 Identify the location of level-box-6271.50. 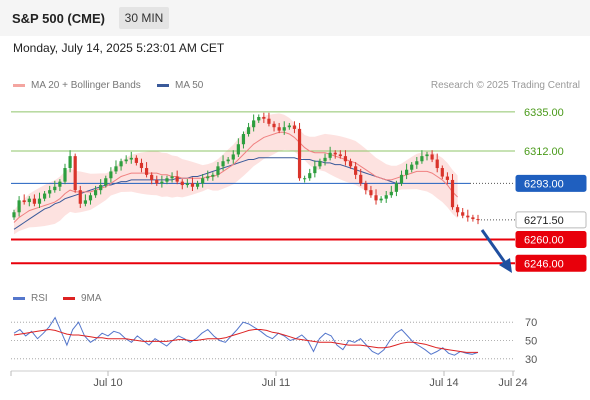
(551, 220).